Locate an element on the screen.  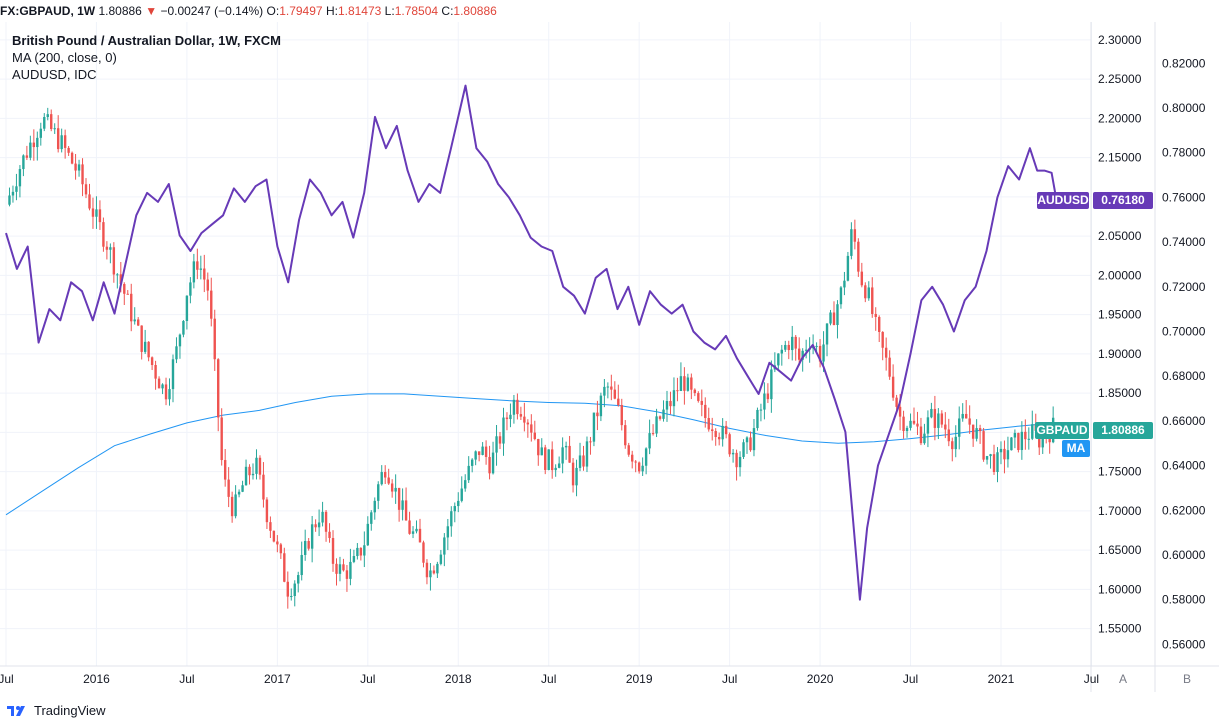
right-scale-tick: 0.62000 is located at coordinates (1184, 510).